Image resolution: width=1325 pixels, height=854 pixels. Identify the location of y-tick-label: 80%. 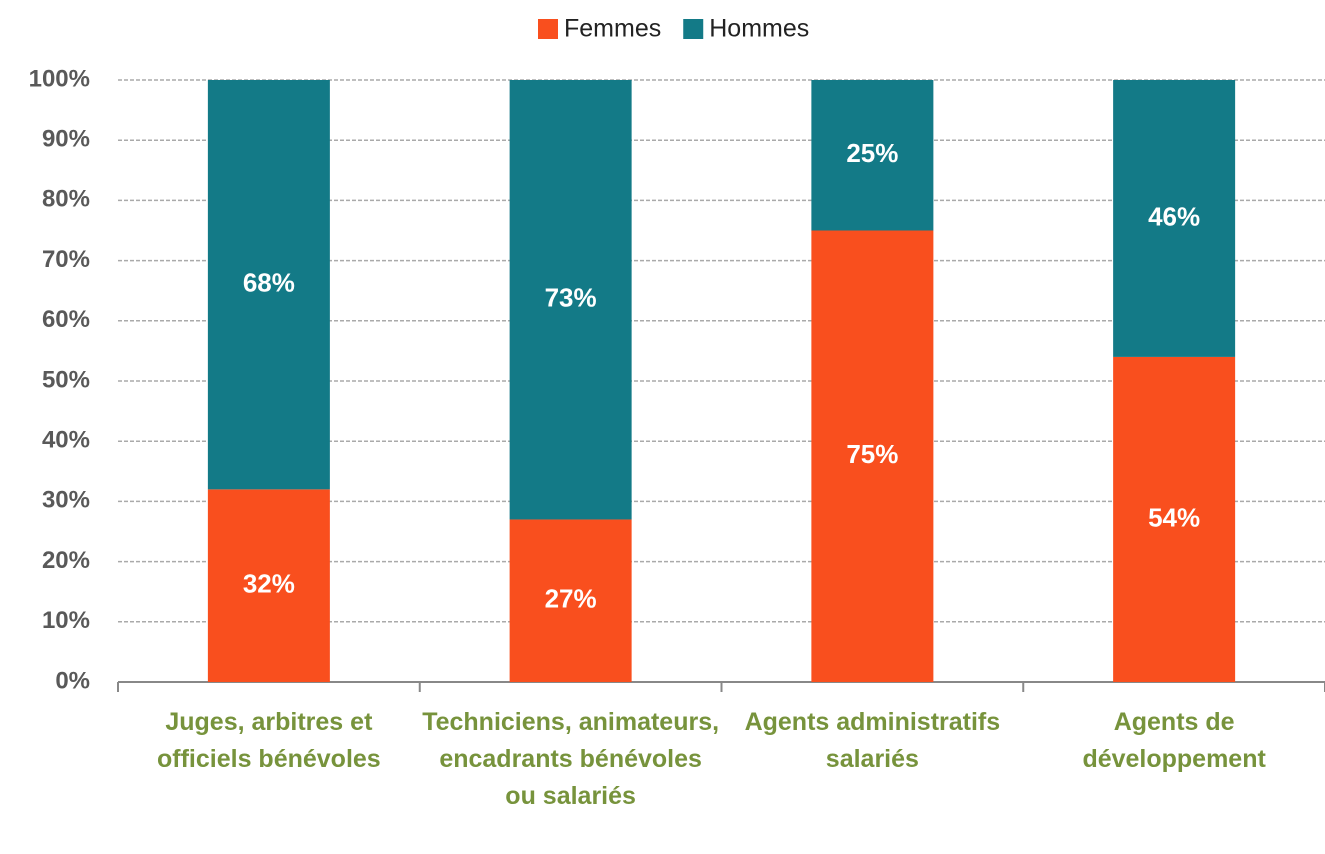
(66, 199).